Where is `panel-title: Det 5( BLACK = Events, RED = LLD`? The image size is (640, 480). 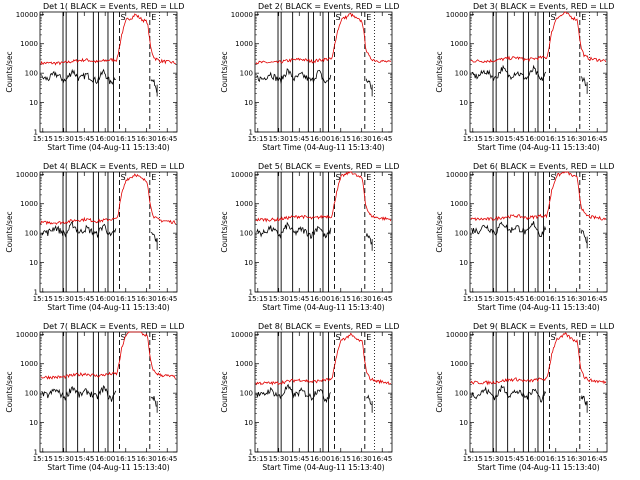
panel-title: Det 5( BLACK = Events, RED = LLD is located at coordinates (328, 166).